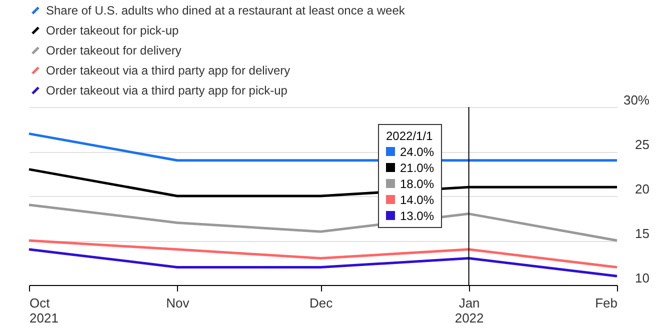 The width and height of the screenshot is (661, 334). What do you see at coordinates (642, 144) in the screenshot?
I see `y-tick-label: 25` at bounding box center [642, 144].